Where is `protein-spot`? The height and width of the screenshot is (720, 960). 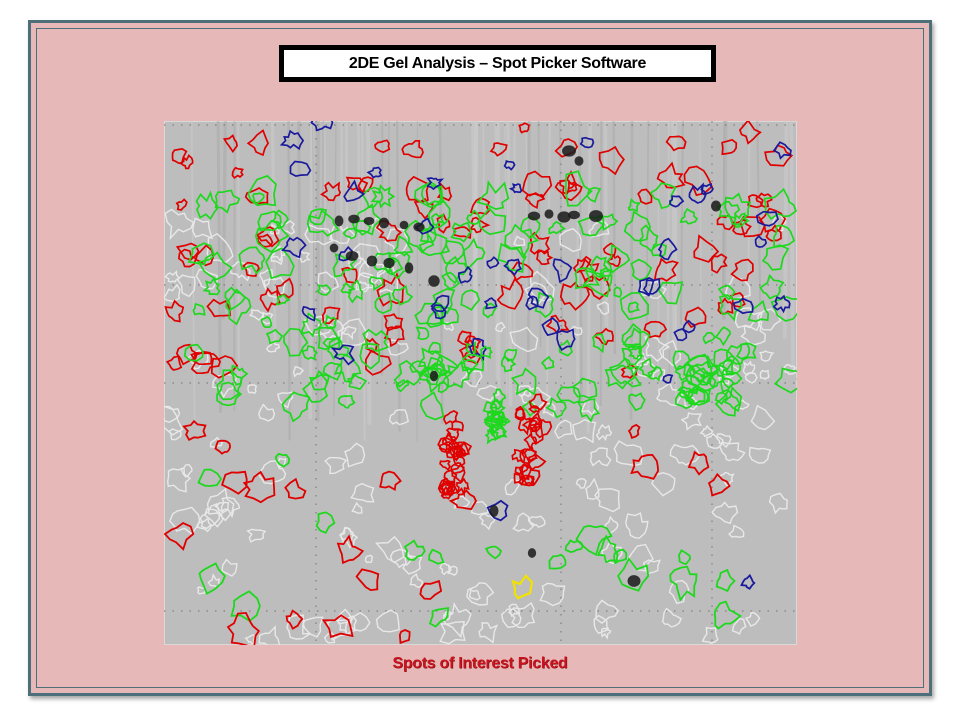 protein-spot is located at coordinates (434, 376).